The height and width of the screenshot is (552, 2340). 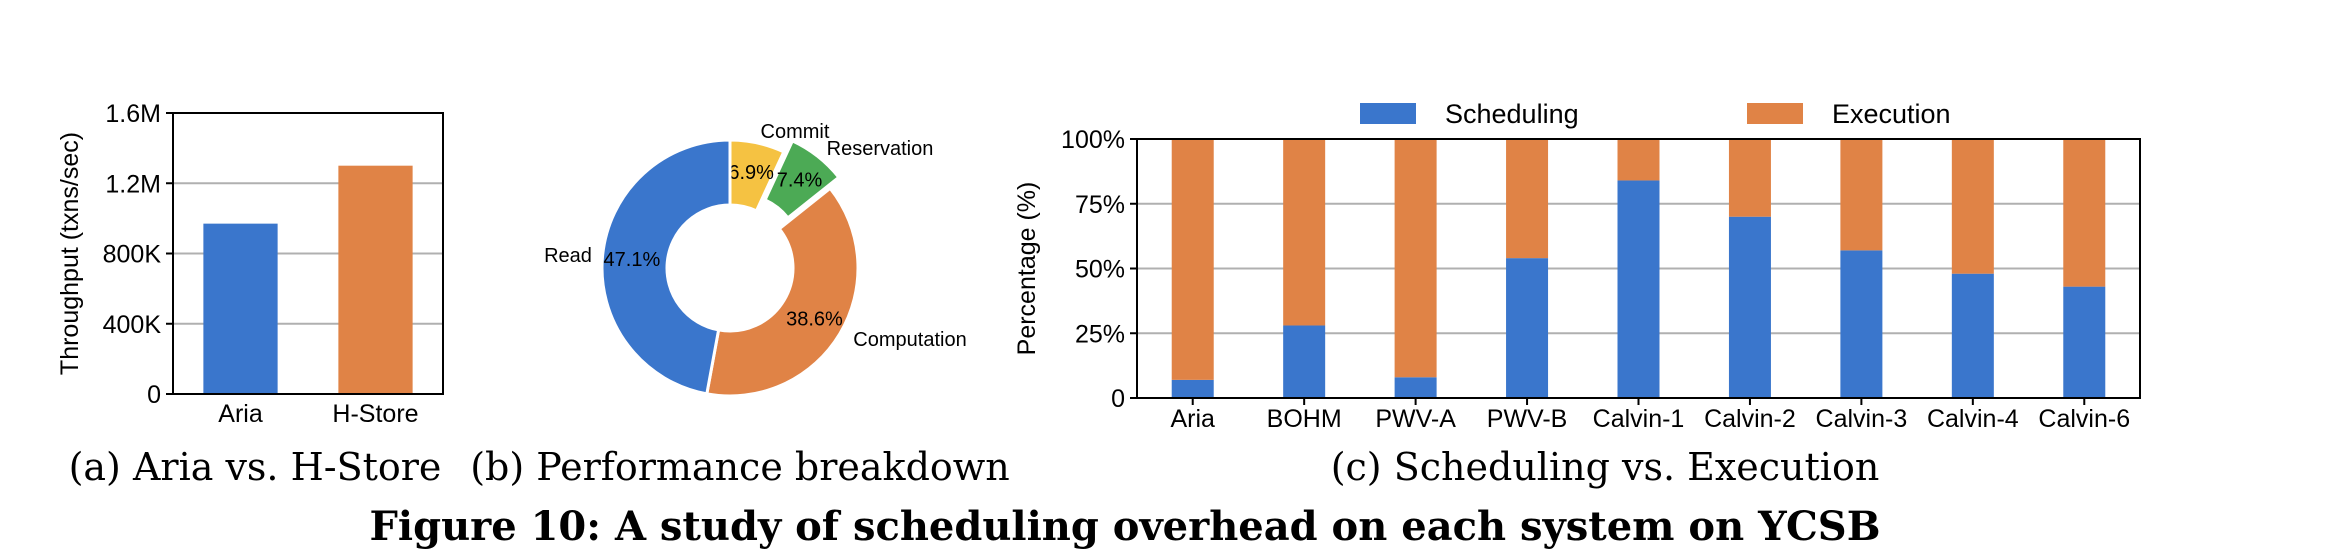 I want to click on caption-b: (b) Performance breakdown, so click(x=740, y=467).